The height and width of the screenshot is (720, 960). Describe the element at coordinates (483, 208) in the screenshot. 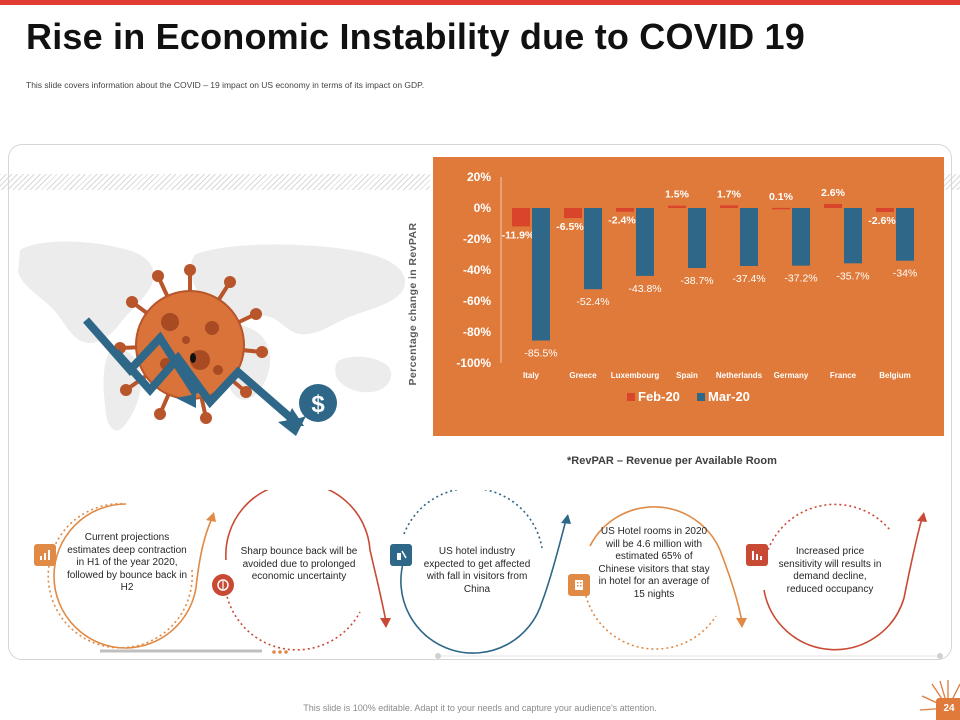

I see `y-tick-label: 0%` at that location.